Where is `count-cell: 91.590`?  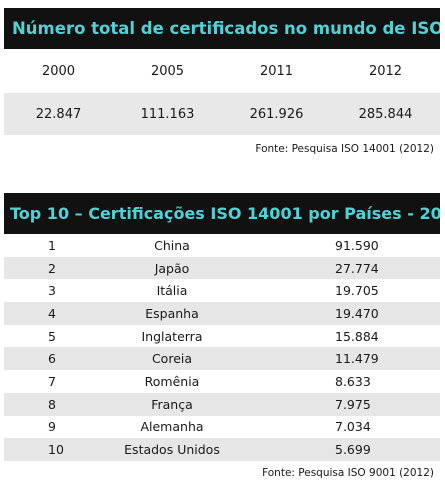
count-cell: 91.590 is located at coordinates (357, 245).